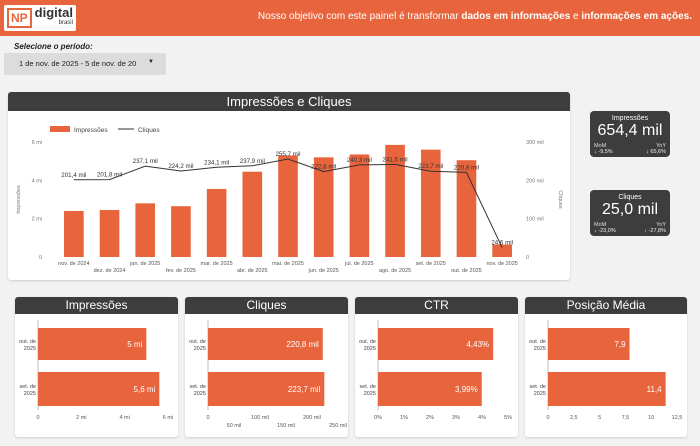 This screenshot has height=446, width=700. Describe the element at coordinates (110, 271) in the screenshot. I see `x-axis-tick: dez. de 2024` at that location.